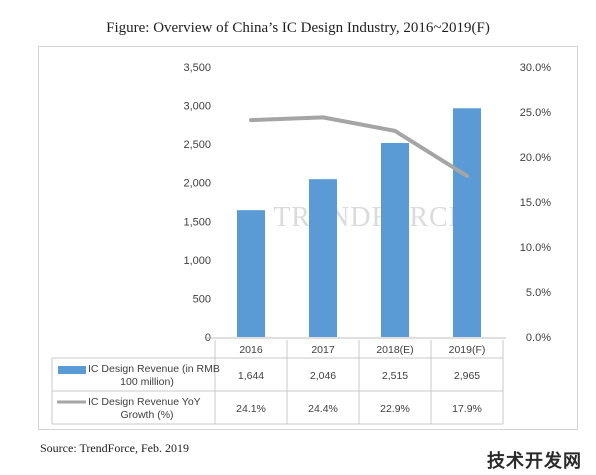 This screenshot has width=596, height=475. I want to click on bar-value-label: 2,046, so click(323, 376).